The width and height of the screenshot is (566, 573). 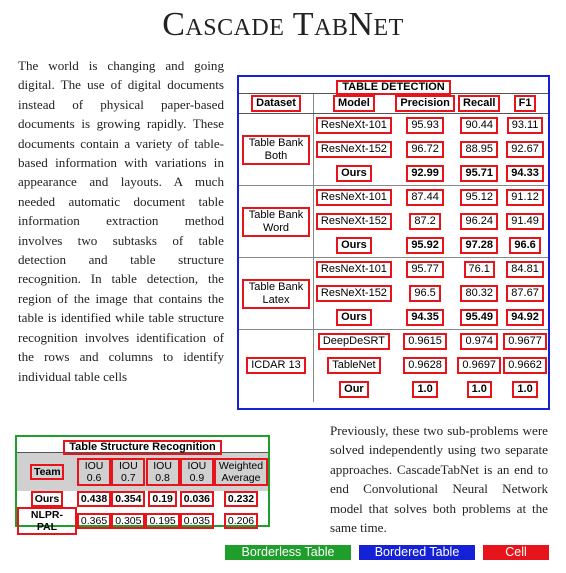 I want to click on recall-cell: 76.1, so click(x=479, y=270).